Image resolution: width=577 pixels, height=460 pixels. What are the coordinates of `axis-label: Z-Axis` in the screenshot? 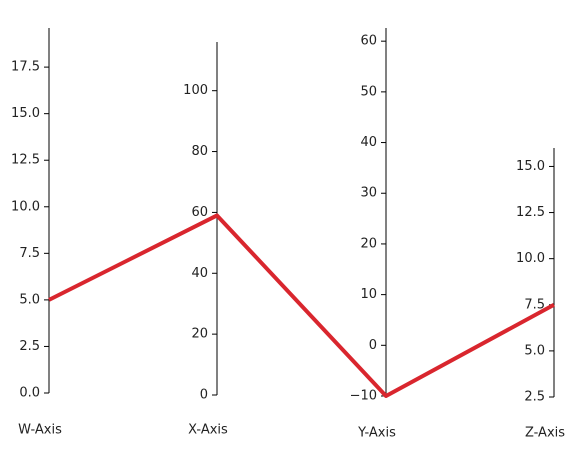 It's located at (545, 433).